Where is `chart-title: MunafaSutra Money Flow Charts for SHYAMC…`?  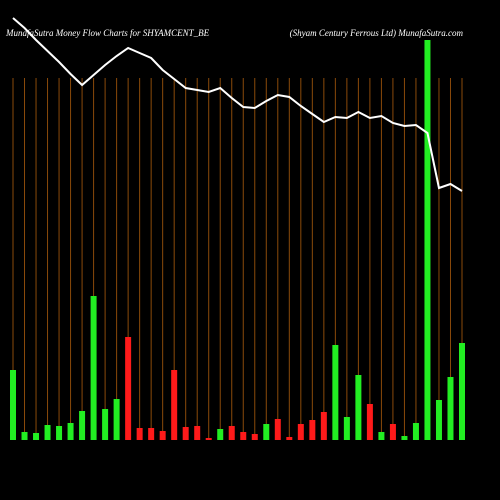
chart-title: MunafaSutra Money Flow Charts for SHYAMC… is located at coordinates (107, 33).